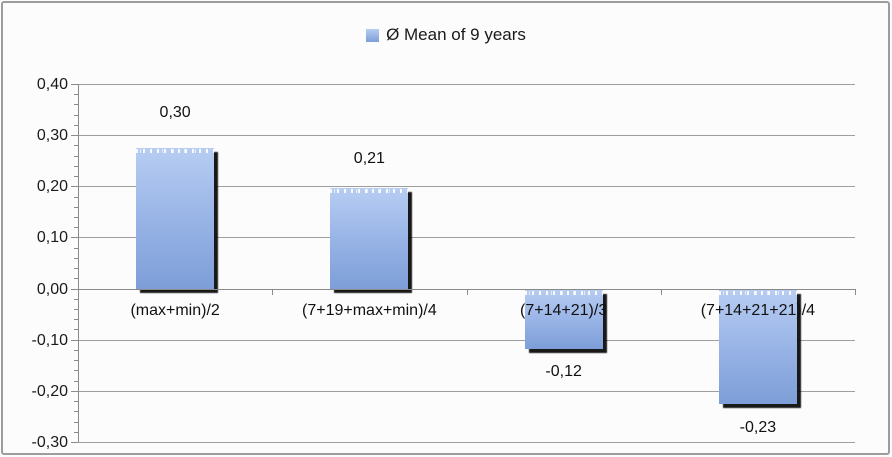  I want to click on y-axis-tick-label: 0,40, so click(52, 84).